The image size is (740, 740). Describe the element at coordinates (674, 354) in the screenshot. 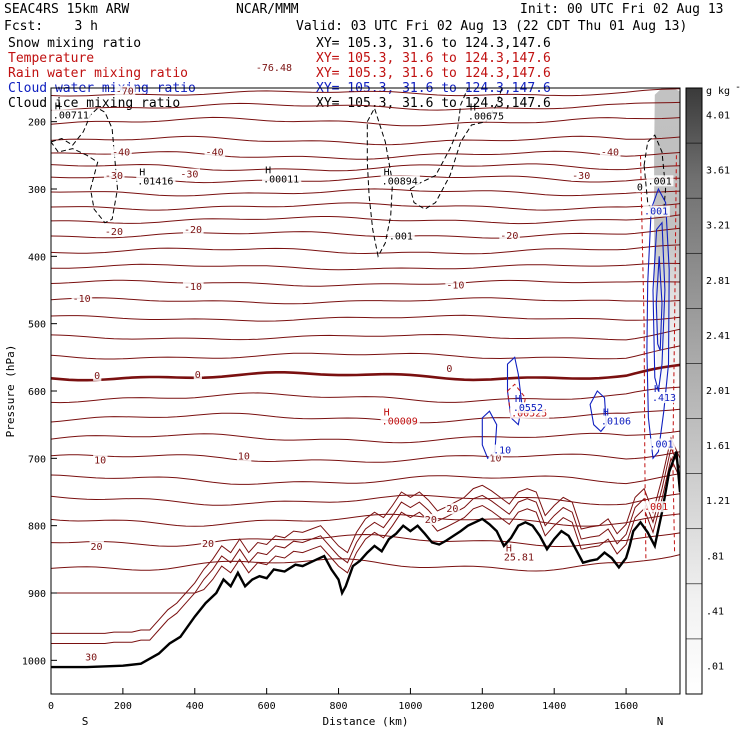

I see `rain-contour` at that location.